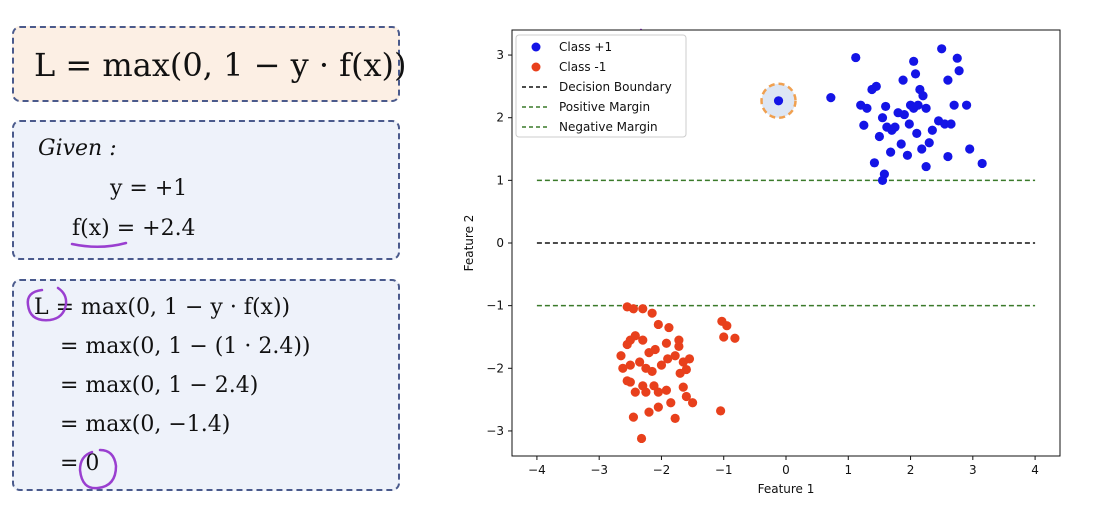 This screenshot has height=514, width=1104. I want to click on step-line: = max(0, 1 − (1 · 2.4)), so click(185, 346).